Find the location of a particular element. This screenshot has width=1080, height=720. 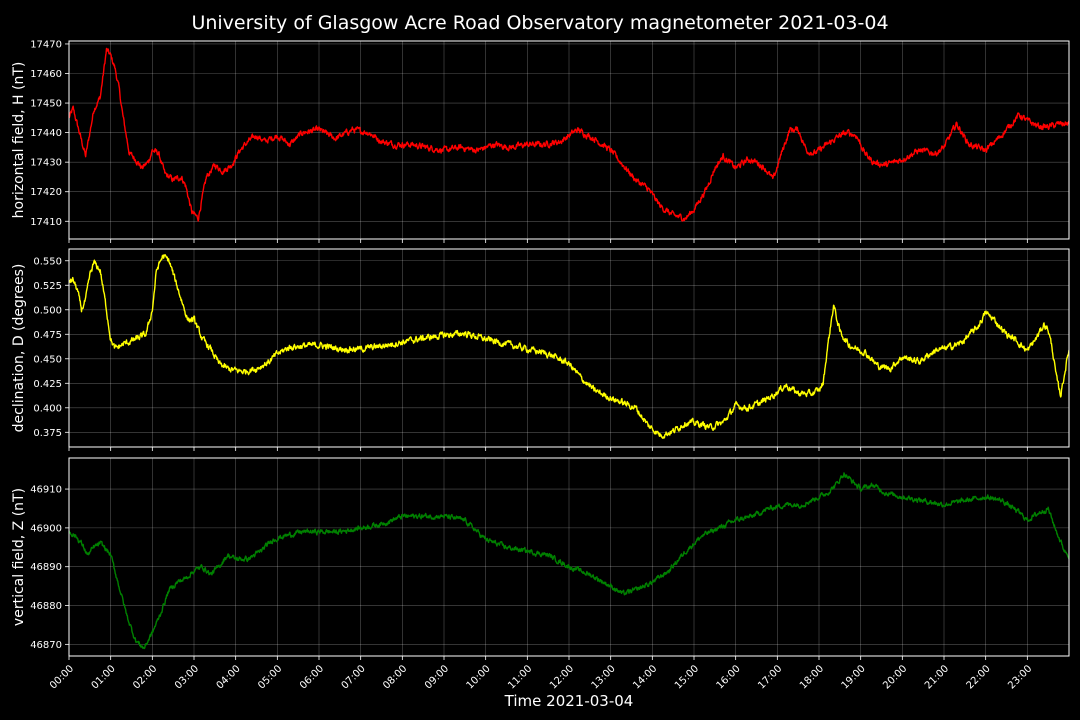

y-axis-label-3: vertical field, Z (nT) is located at coordinates (19, 557).